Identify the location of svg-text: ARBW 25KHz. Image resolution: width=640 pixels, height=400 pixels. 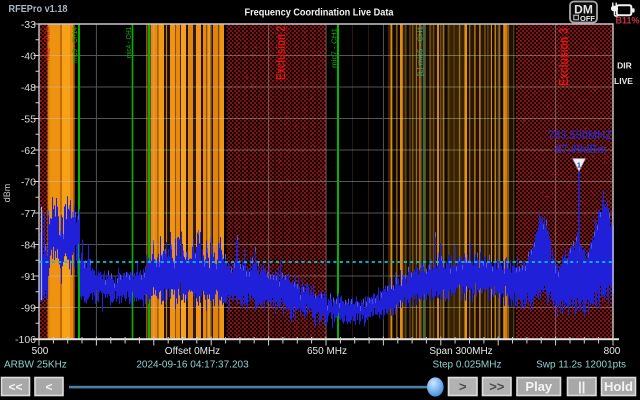
(35, 365).